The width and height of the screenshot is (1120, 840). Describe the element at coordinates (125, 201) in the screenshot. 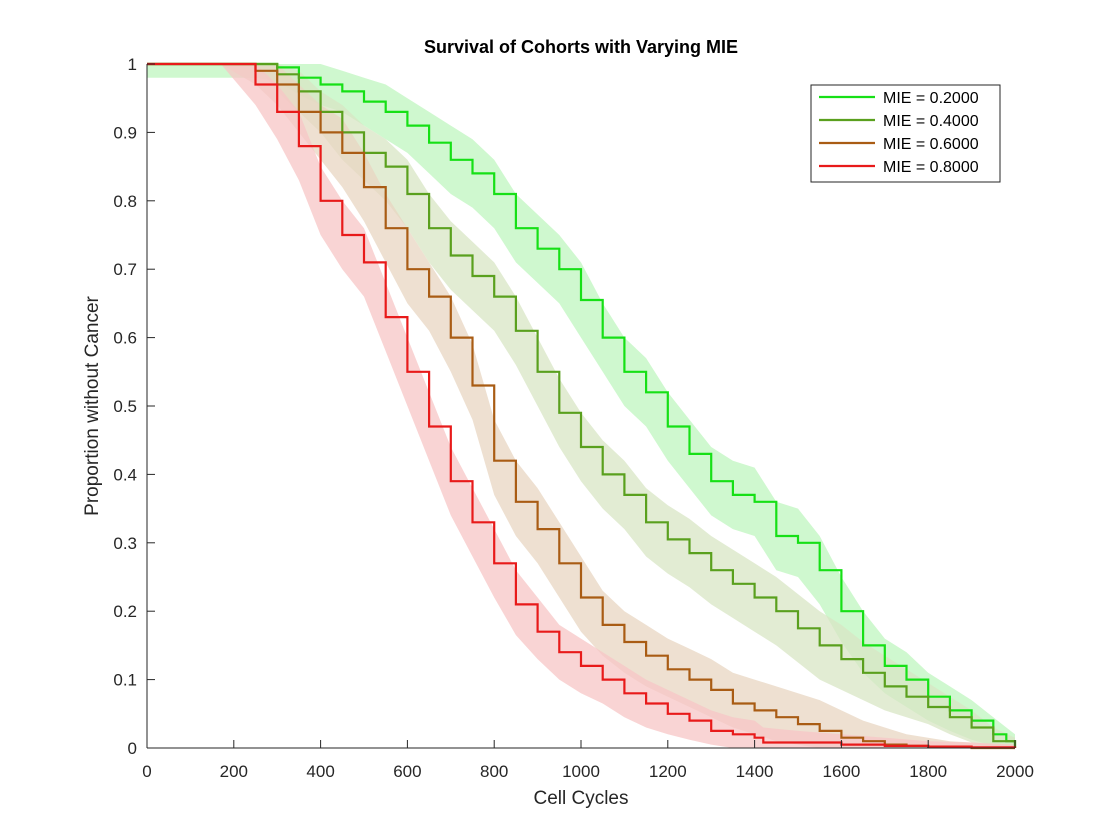

I see `y-tick-label: 0.8` at that location.